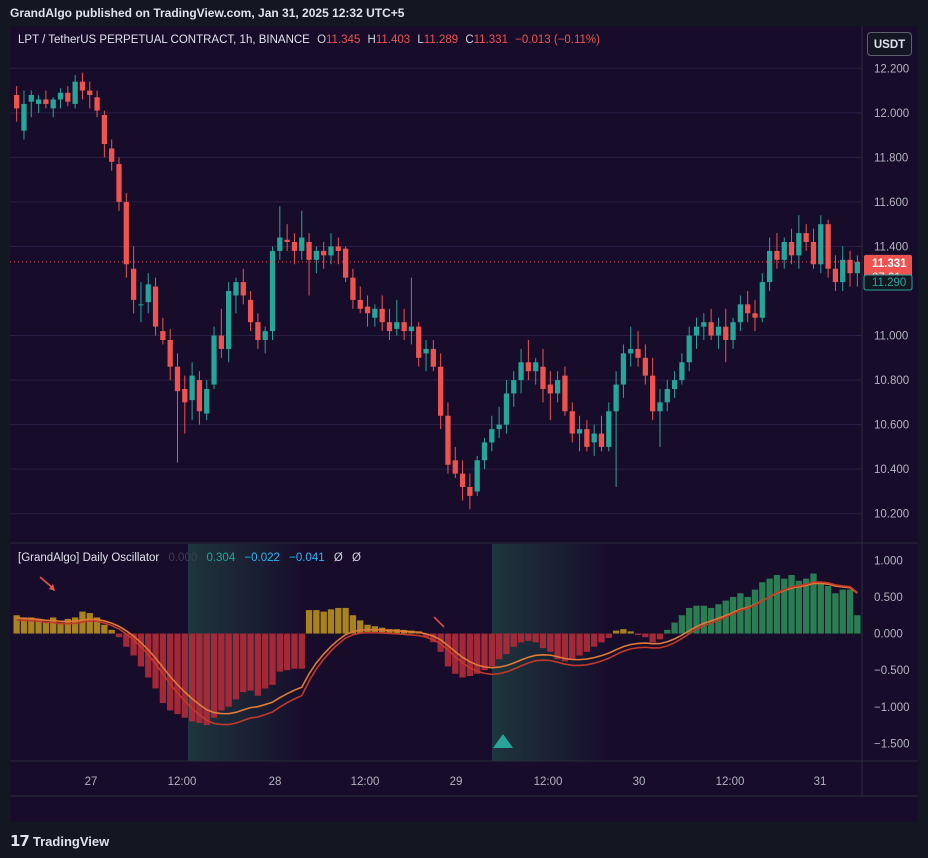 The height and width of the screenshot is (858, 928). Describe the element at coordinates (441, 40) in the screenshot. I see `low-value: 11.289` at that location.